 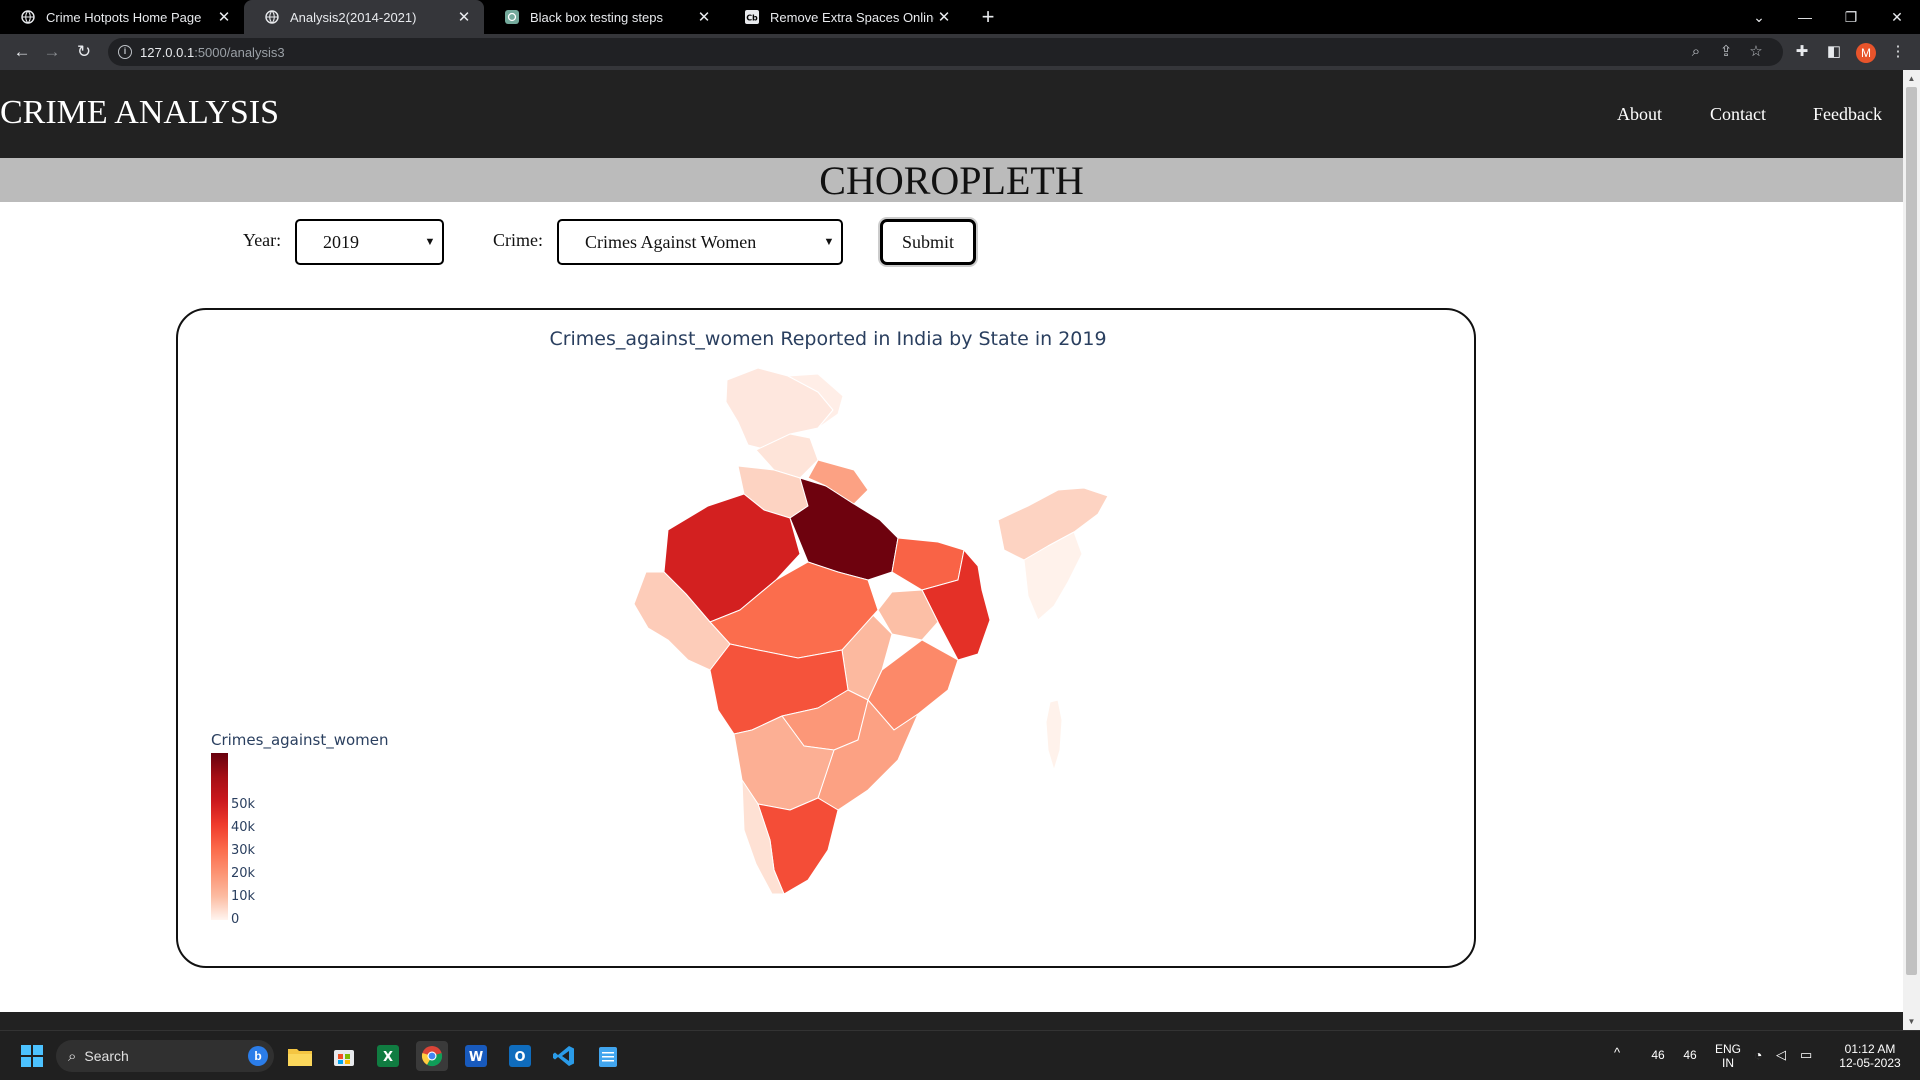 What do you see at coordinates (1738, 114) in the screenshot?
I see `nav-contact: Contact` at bounding box center [1738, 114].